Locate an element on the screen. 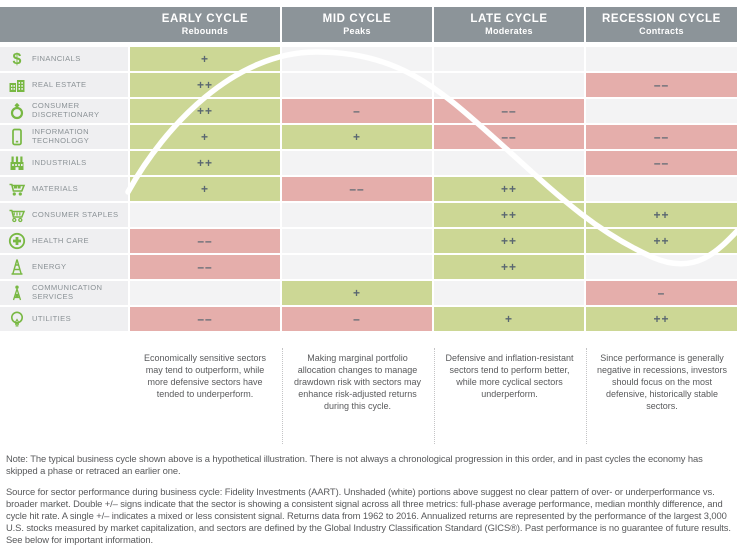 The width and height of the screenshot is (737, 555). table-row: MATERIALS + –– ++ is located at coordinates (368, 189).